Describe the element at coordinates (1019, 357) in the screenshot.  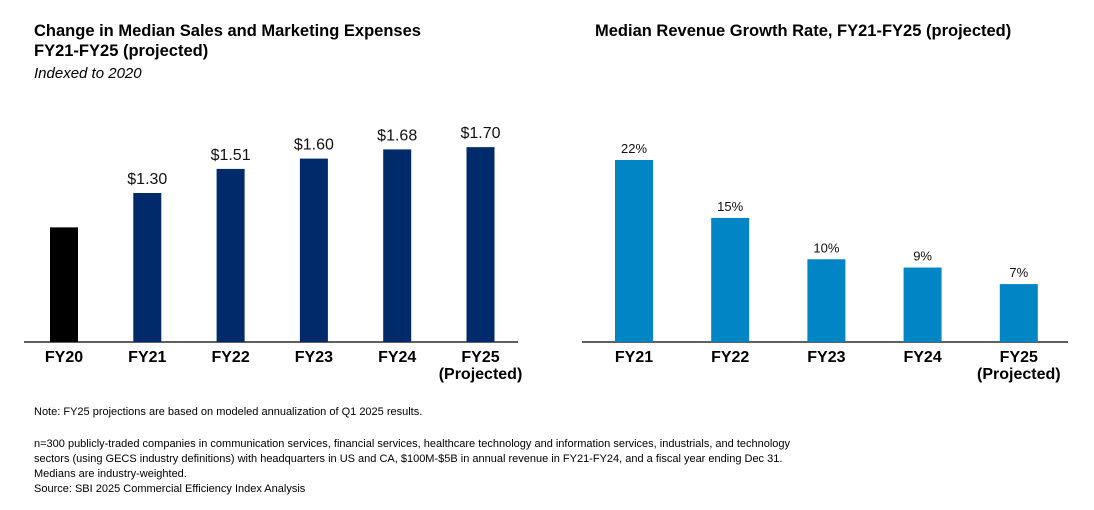
I see `right-tick-label: FY25` at that location.